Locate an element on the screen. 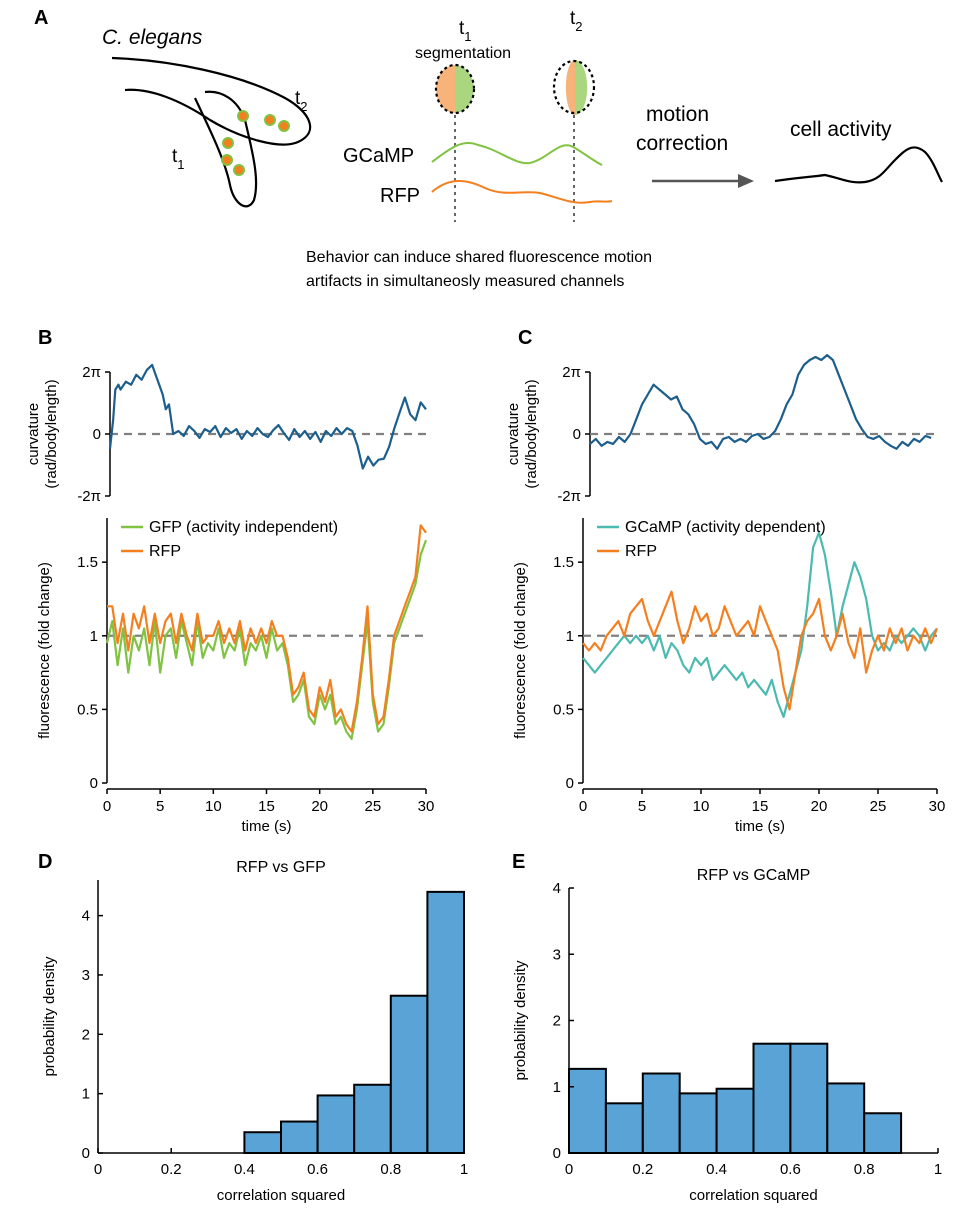 The width and height of the screenshot is (979, 1212). rfp-label: RFP is located at coordinates (400, 196).